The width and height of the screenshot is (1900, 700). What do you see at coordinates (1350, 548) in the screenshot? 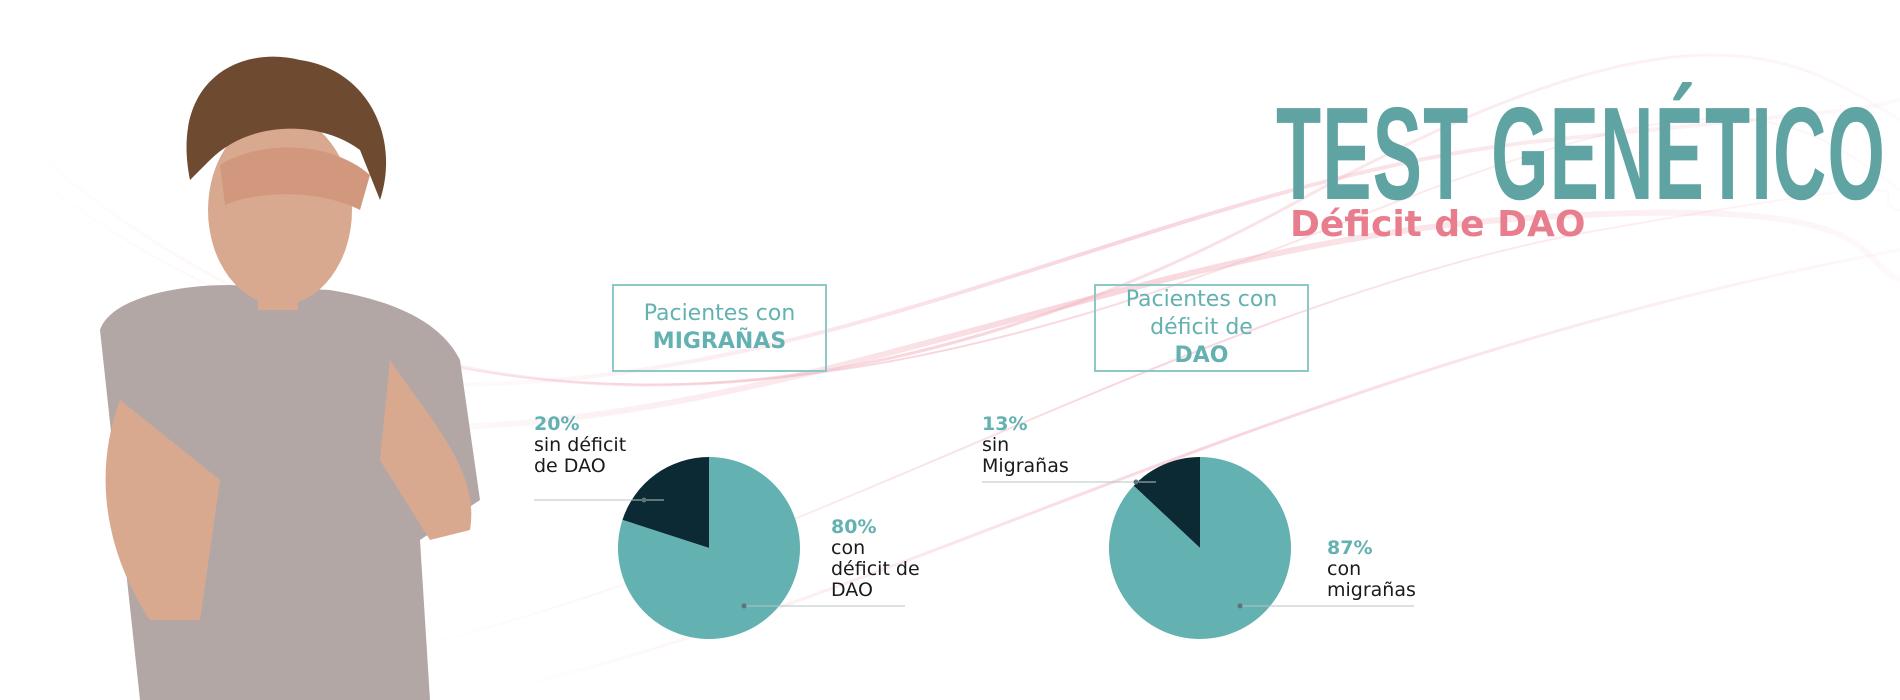
I see `value-label: 87%` at bounding box center [1350, 548].